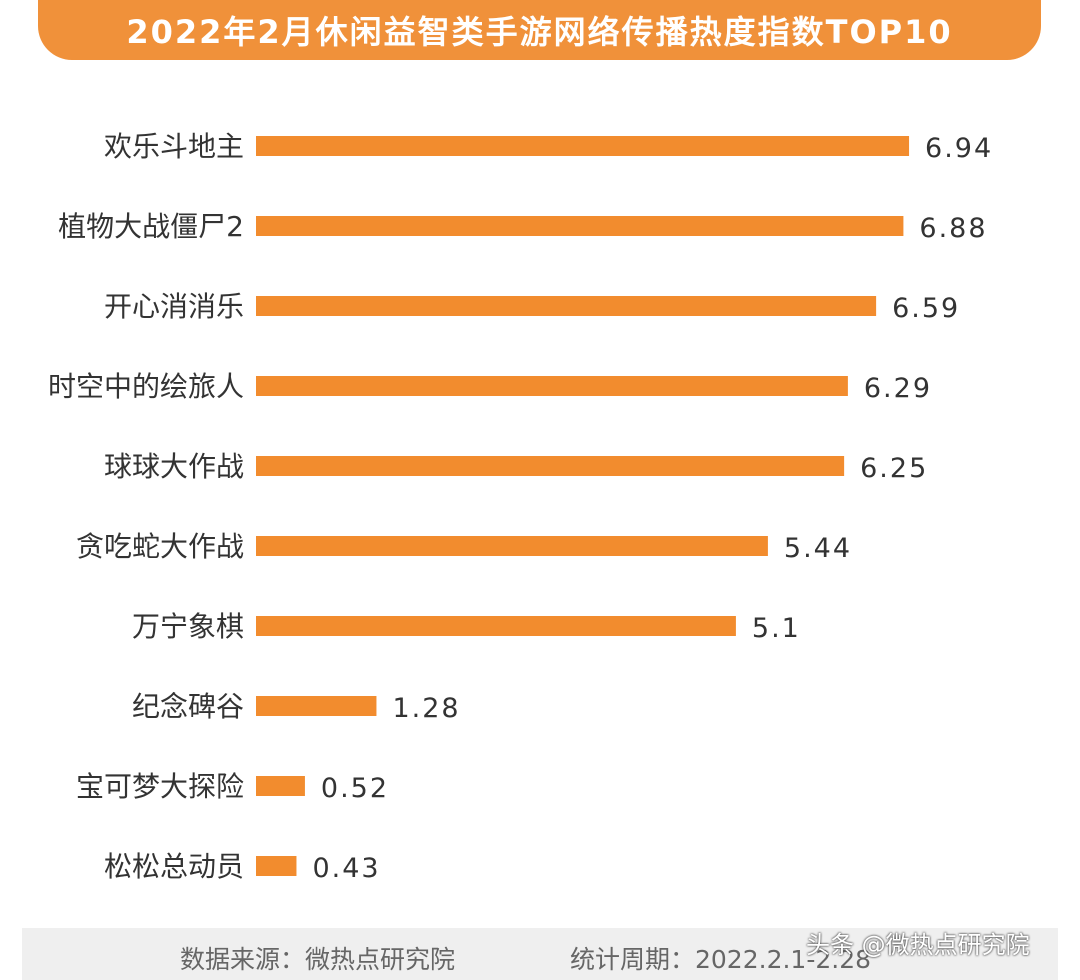  I want to click on category-label: 松松总动员, so click(174, 866).